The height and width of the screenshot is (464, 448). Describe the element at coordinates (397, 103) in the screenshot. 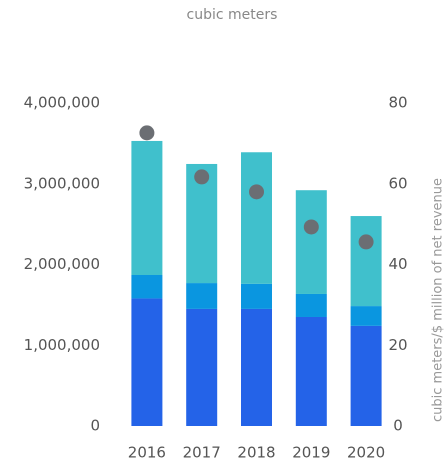

I see `y2-tick-label: 80` at that location.